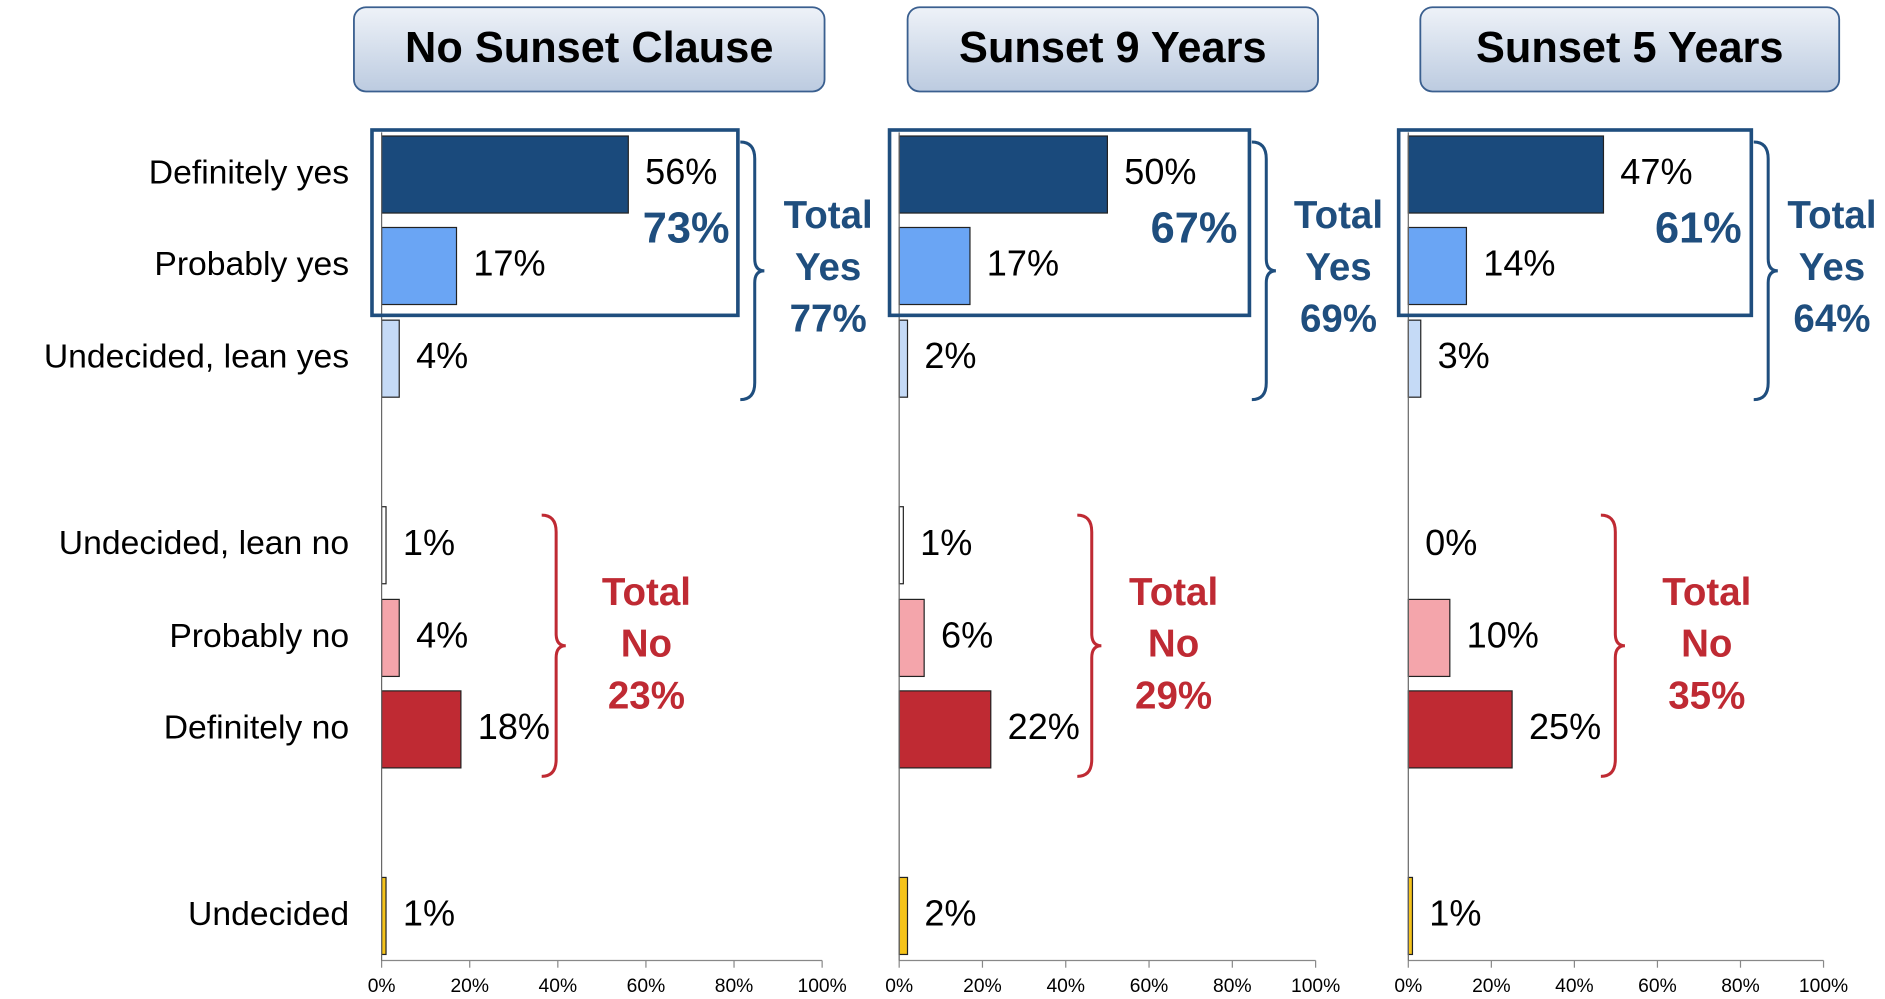 Image resolution: width=1885 pixels, height=999 pixels. Describe the element at coordinates (1451, 542) in the screenshot. I see `value-label: 0%` at that location.